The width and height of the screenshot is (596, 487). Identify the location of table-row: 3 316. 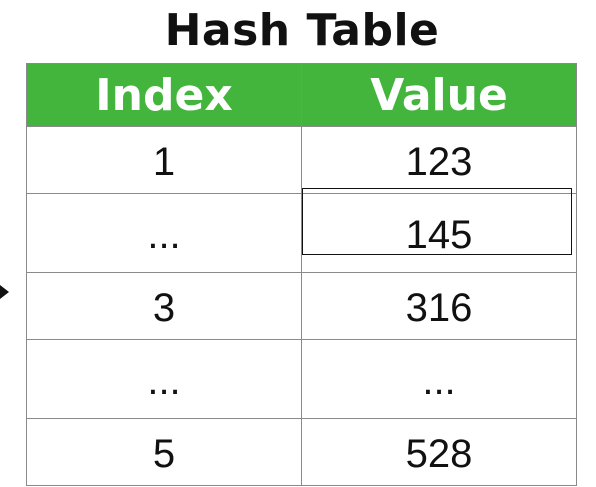
(301, 306).